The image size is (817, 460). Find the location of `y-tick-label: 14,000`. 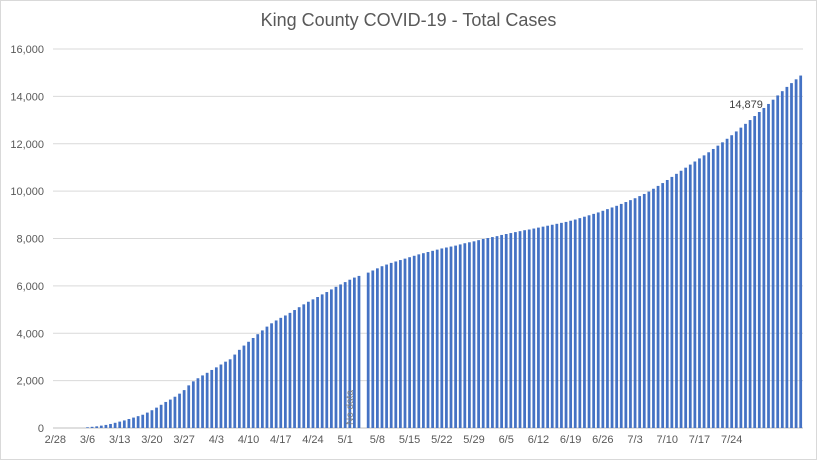

y-tick-label: 14,000 is located at coordinates (27, 97).